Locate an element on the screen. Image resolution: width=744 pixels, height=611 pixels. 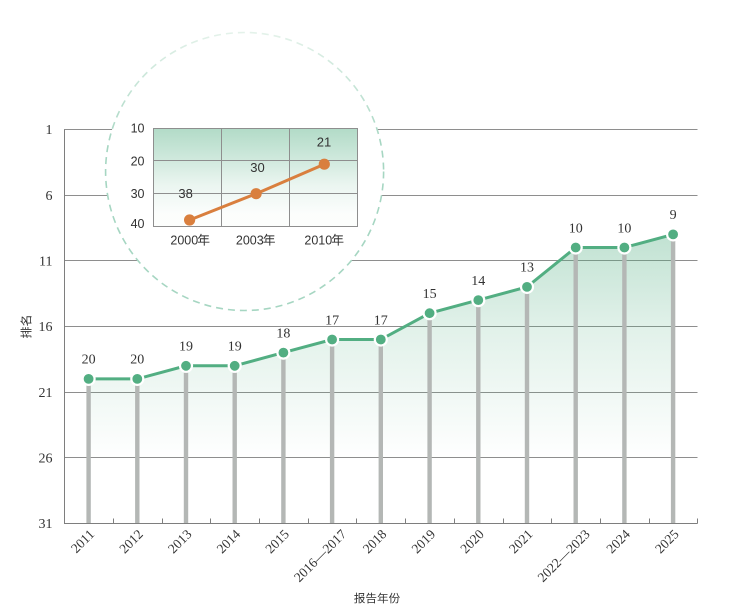
svg-text: 16 is located at coordinates (46, 327).